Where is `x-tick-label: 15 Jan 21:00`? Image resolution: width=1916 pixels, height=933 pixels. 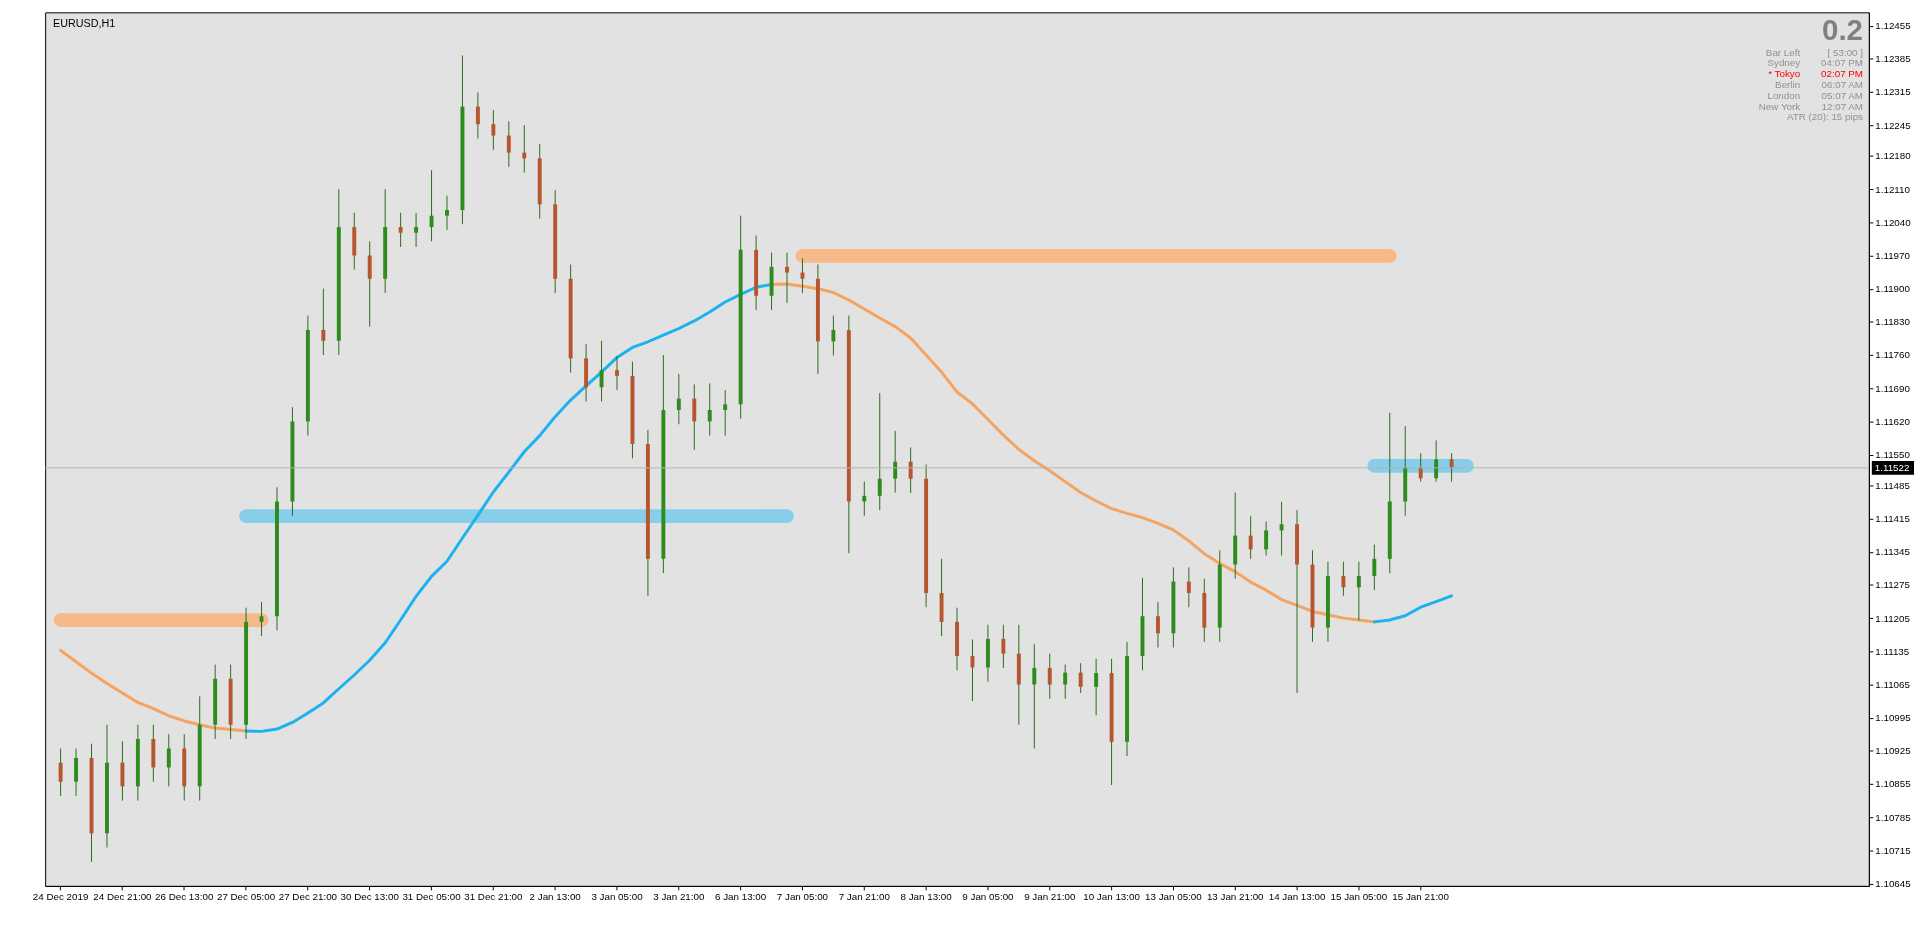 x-tick-label: 15 Jan 21:00 is located at coordinates (1421, 897).